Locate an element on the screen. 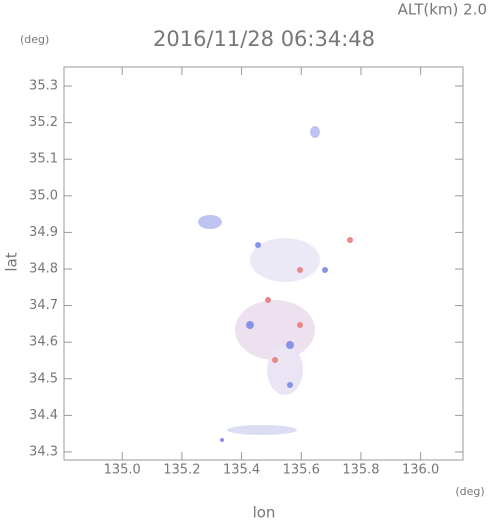 The height and width of the screenshot is (521, 491). x-tick-label: 135.8 is located at coordinates (360, 470).